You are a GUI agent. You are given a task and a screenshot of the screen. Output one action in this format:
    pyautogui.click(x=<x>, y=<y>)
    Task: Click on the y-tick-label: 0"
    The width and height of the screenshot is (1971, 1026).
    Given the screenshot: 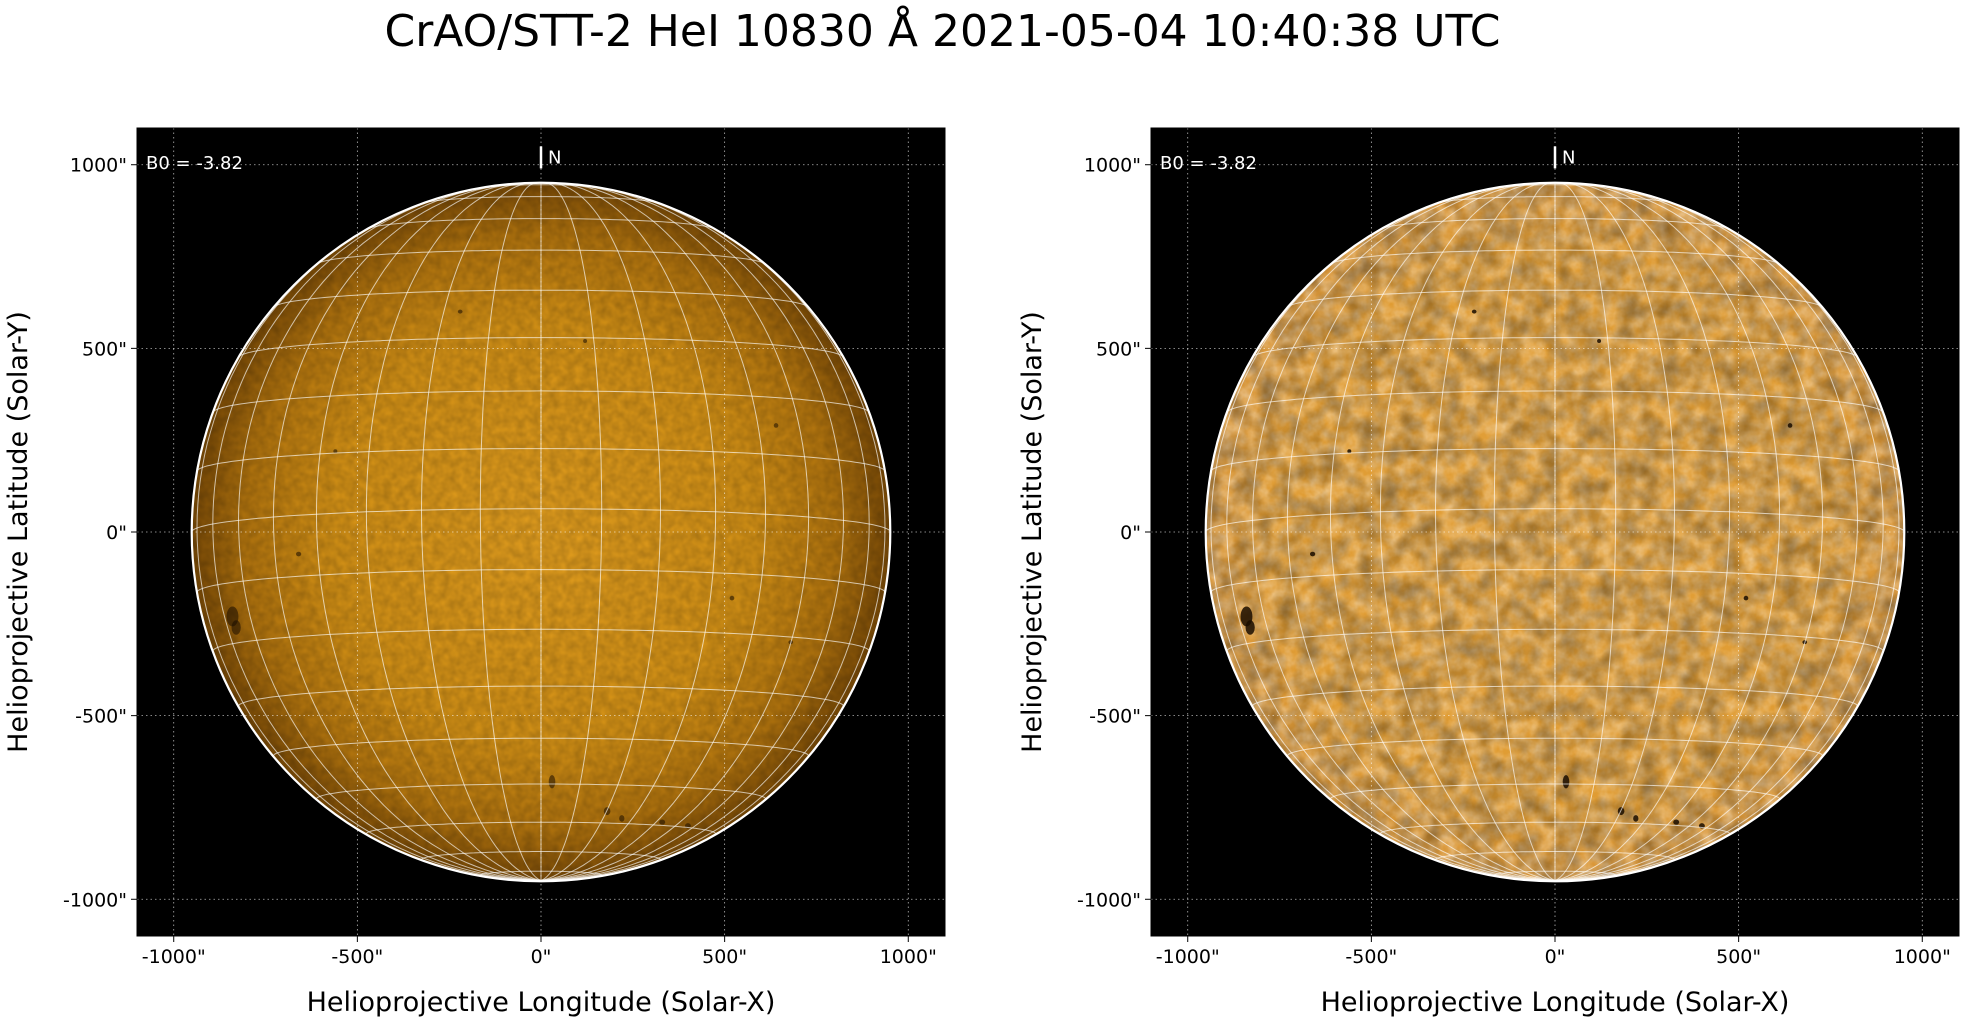 What is the action you would take?
    pyautogui.click(x=116, y=533)
    